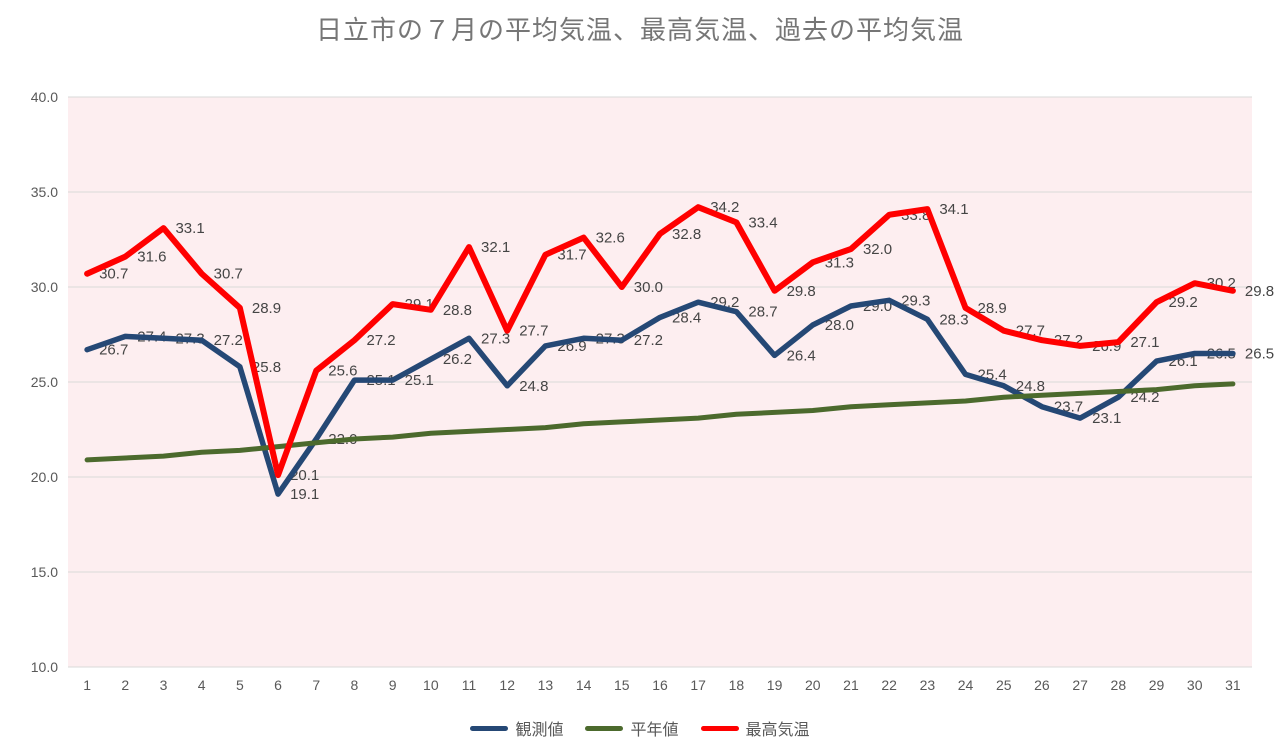 The height and width of the screenshot is (745, 1280). Describe the element at coordinates (240, 685) in the screenshot. I see `x-axis-tick: 5` at that location.